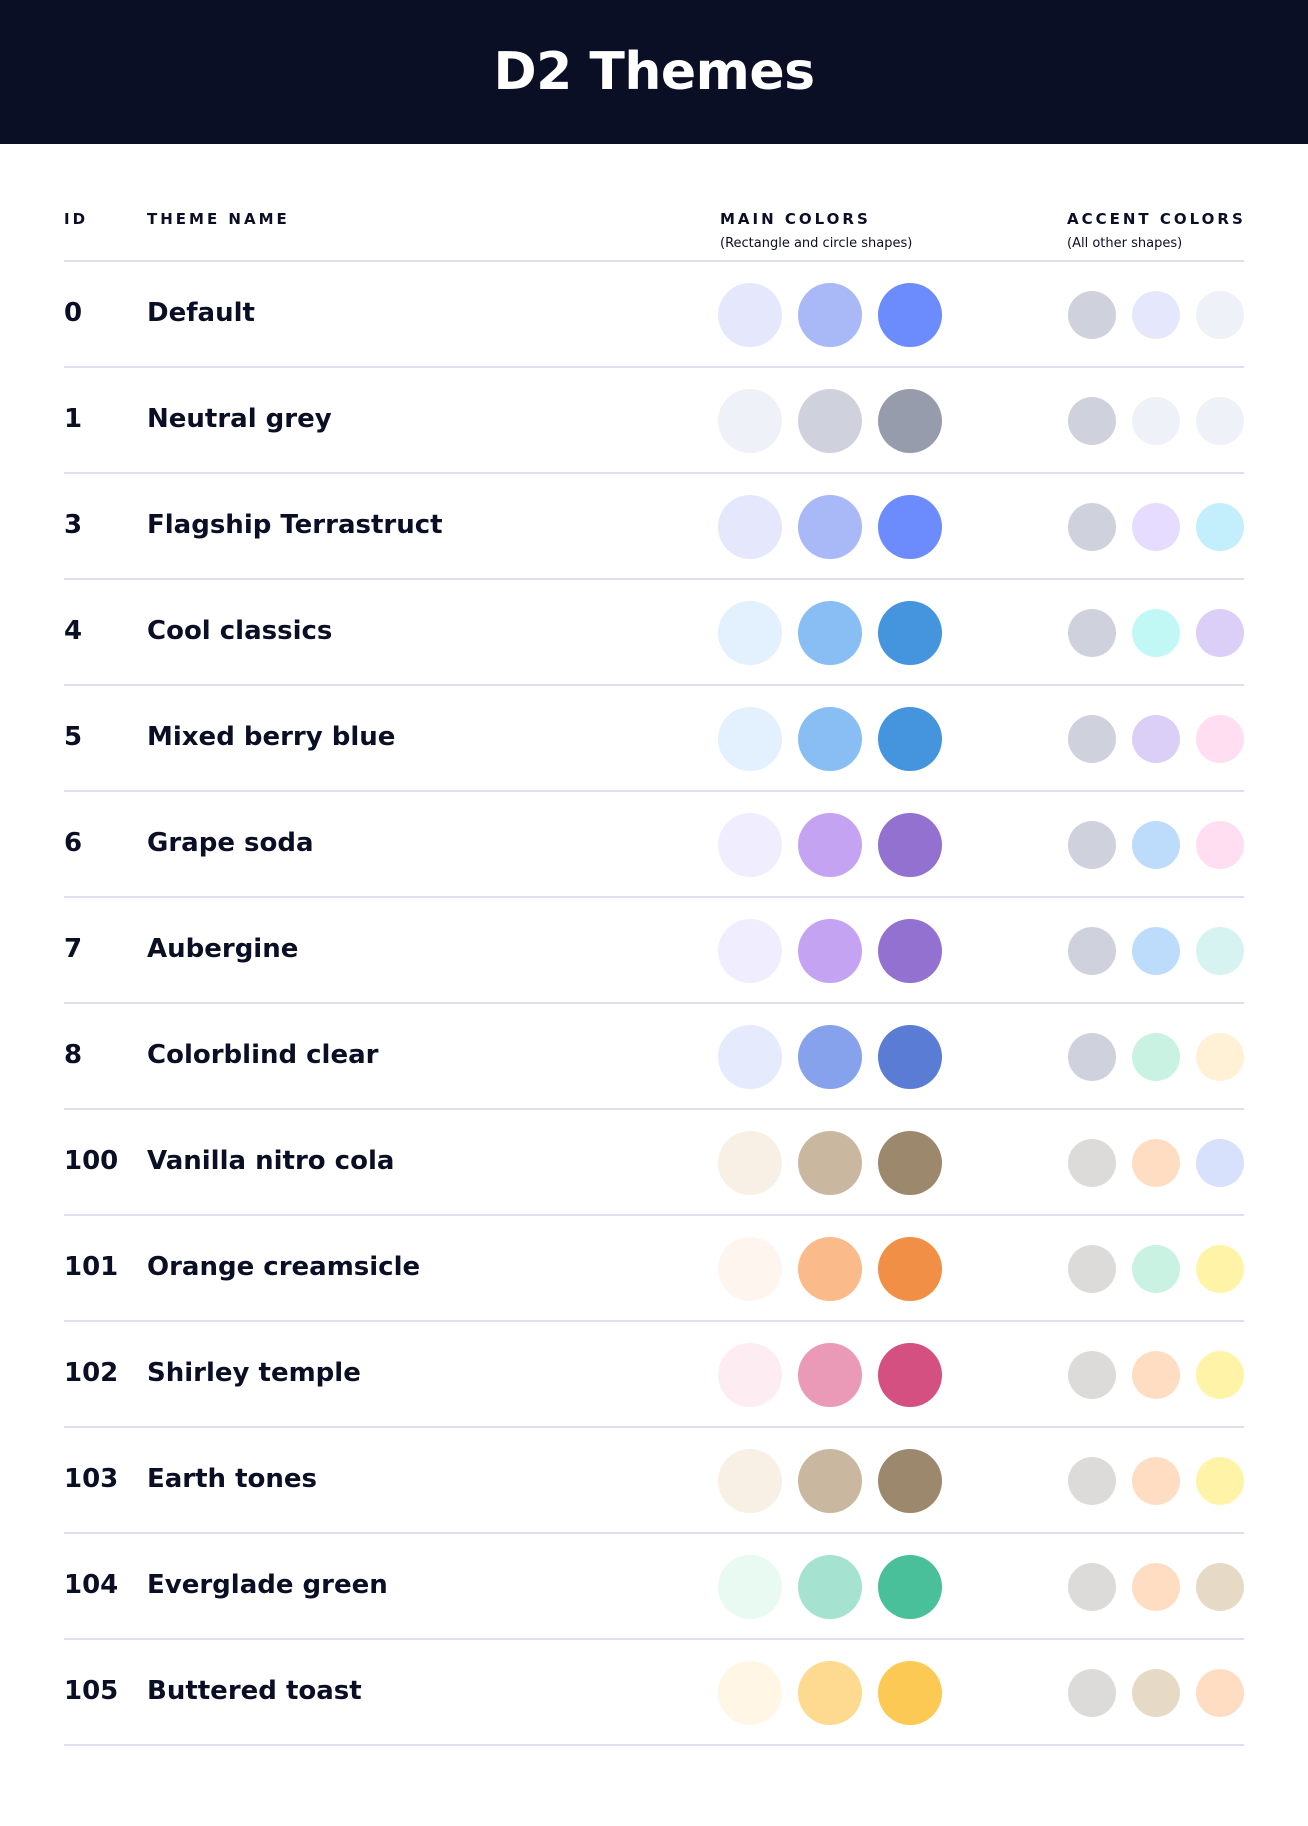  Describe the element at coordinates (73, 1055) in the screenshot. I see `theme-id: 8` at that location.